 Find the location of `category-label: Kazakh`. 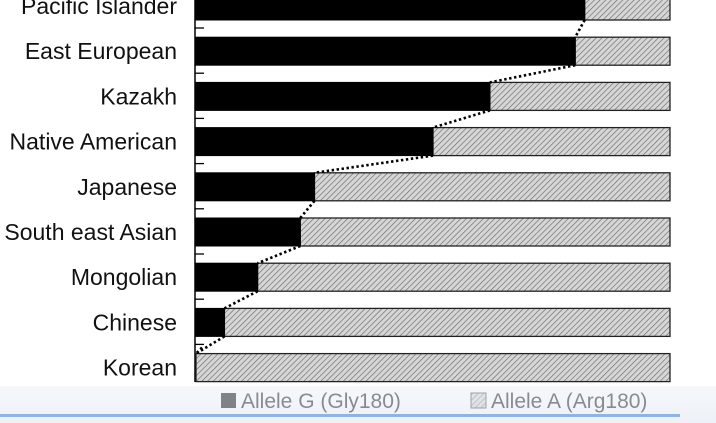

category-label: Kazakh is located at coordinates (138, 96).